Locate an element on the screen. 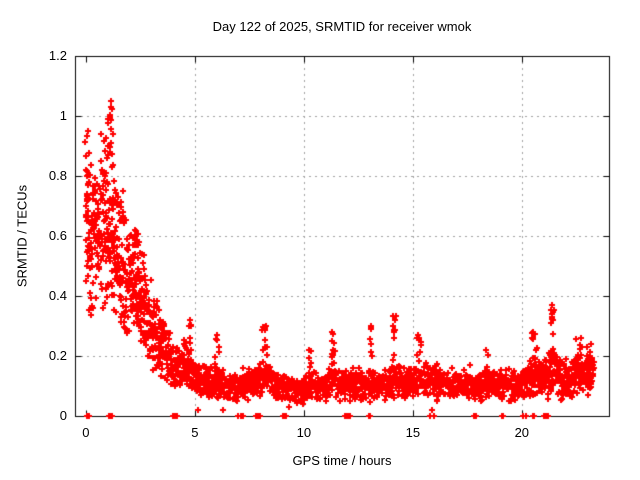 The height and width of the screenshot is (480, 640). y-tick-label: 0.8 is located at coordinates (57, 175).